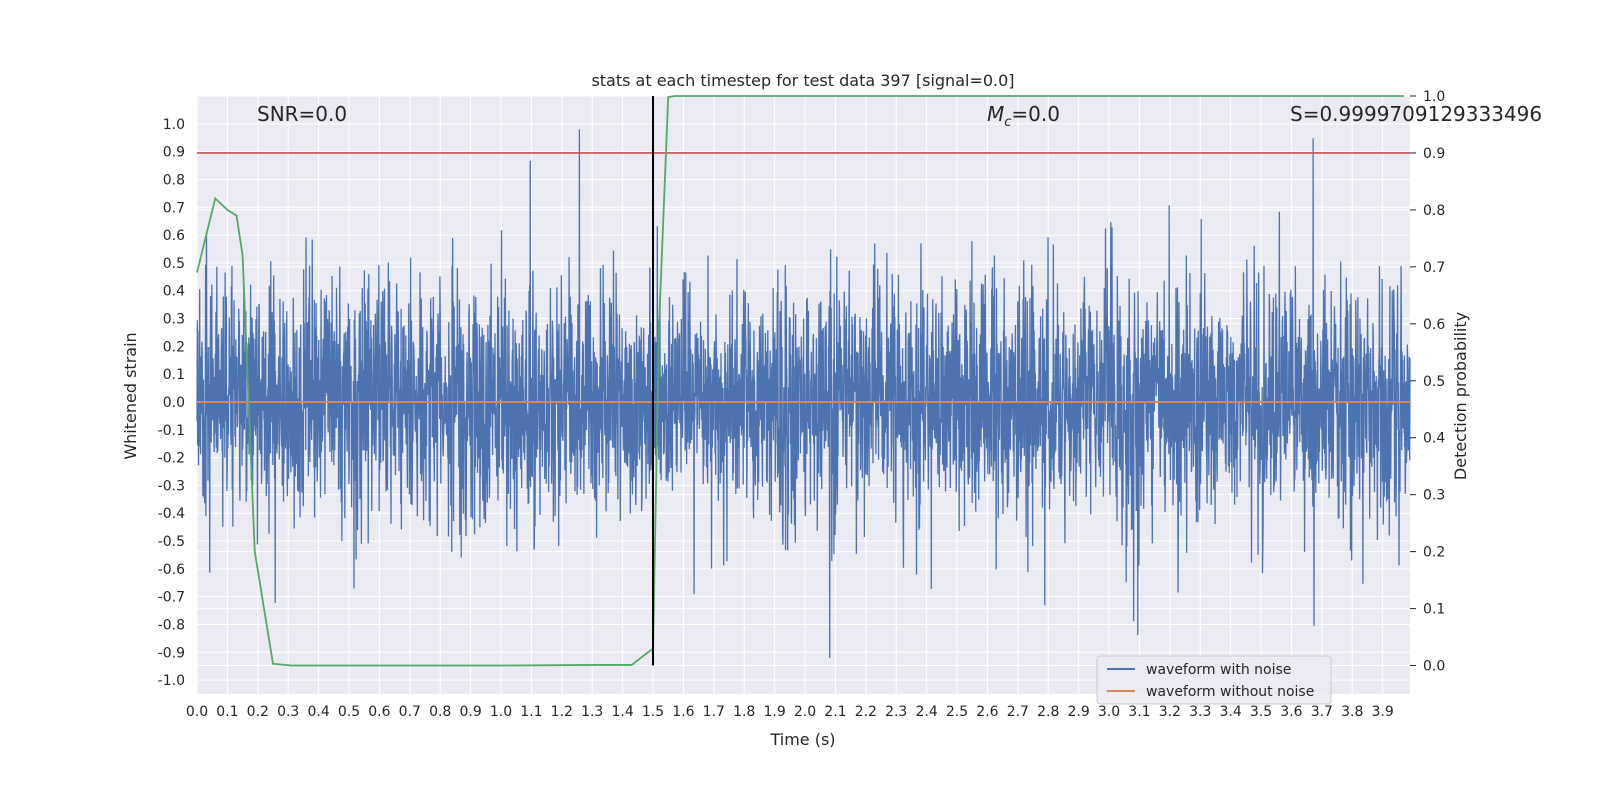 The width and height of the screenshot is (1600, 800). What do you see at coordinates (470, 712) in the screenshot?
I see `x-tick-label: 0.9` at bounding box center [470, 712].